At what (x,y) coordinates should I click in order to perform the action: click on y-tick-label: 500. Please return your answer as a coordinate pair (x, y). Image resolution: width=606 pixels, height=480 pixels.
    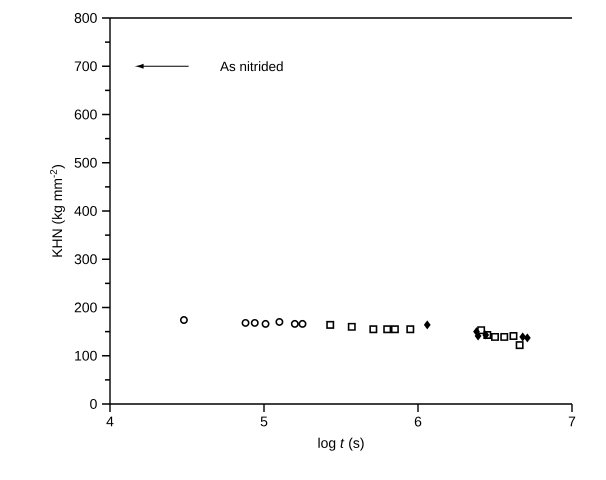
    Looking at the image, I should click on (85, 163).